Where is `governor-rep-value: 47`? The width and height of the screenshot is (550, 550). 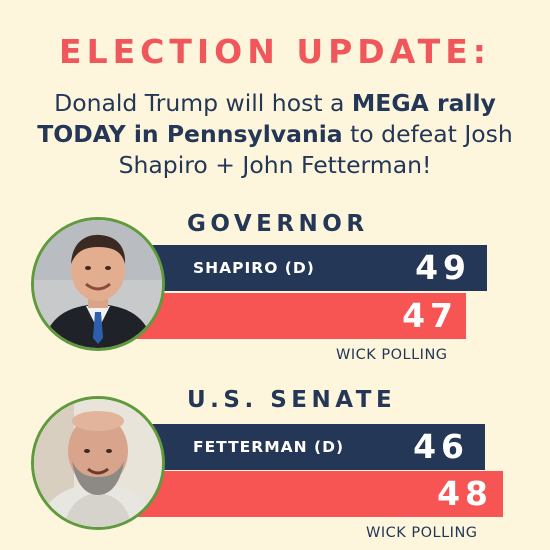 governor-rep-value: 47 is located at coordinates (430, 315).